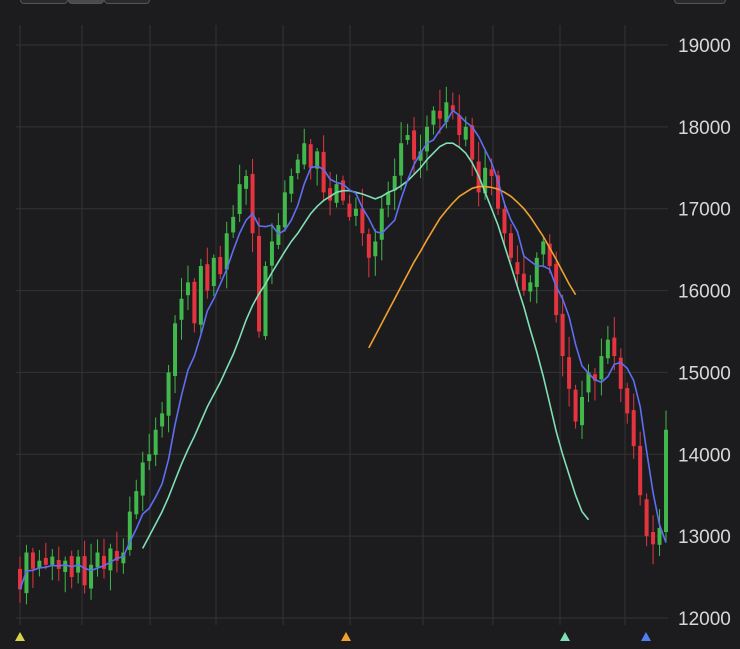  I want to click on y-tick-label-18000: 18000, so click(704, 128).